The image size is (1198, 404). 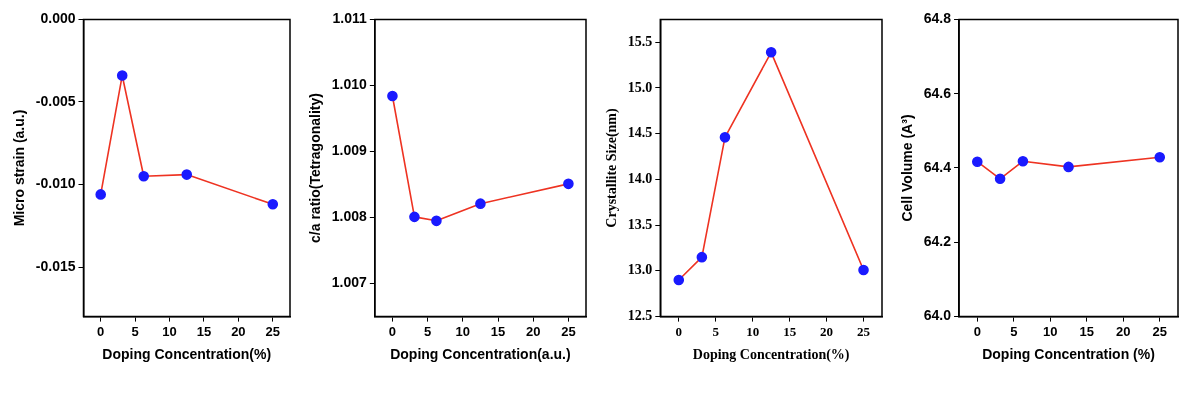 What do you see at coordinates (640, 133) in the screenshot?
I see `y-tick-label: 14.5` at bounding box center [640, 133].